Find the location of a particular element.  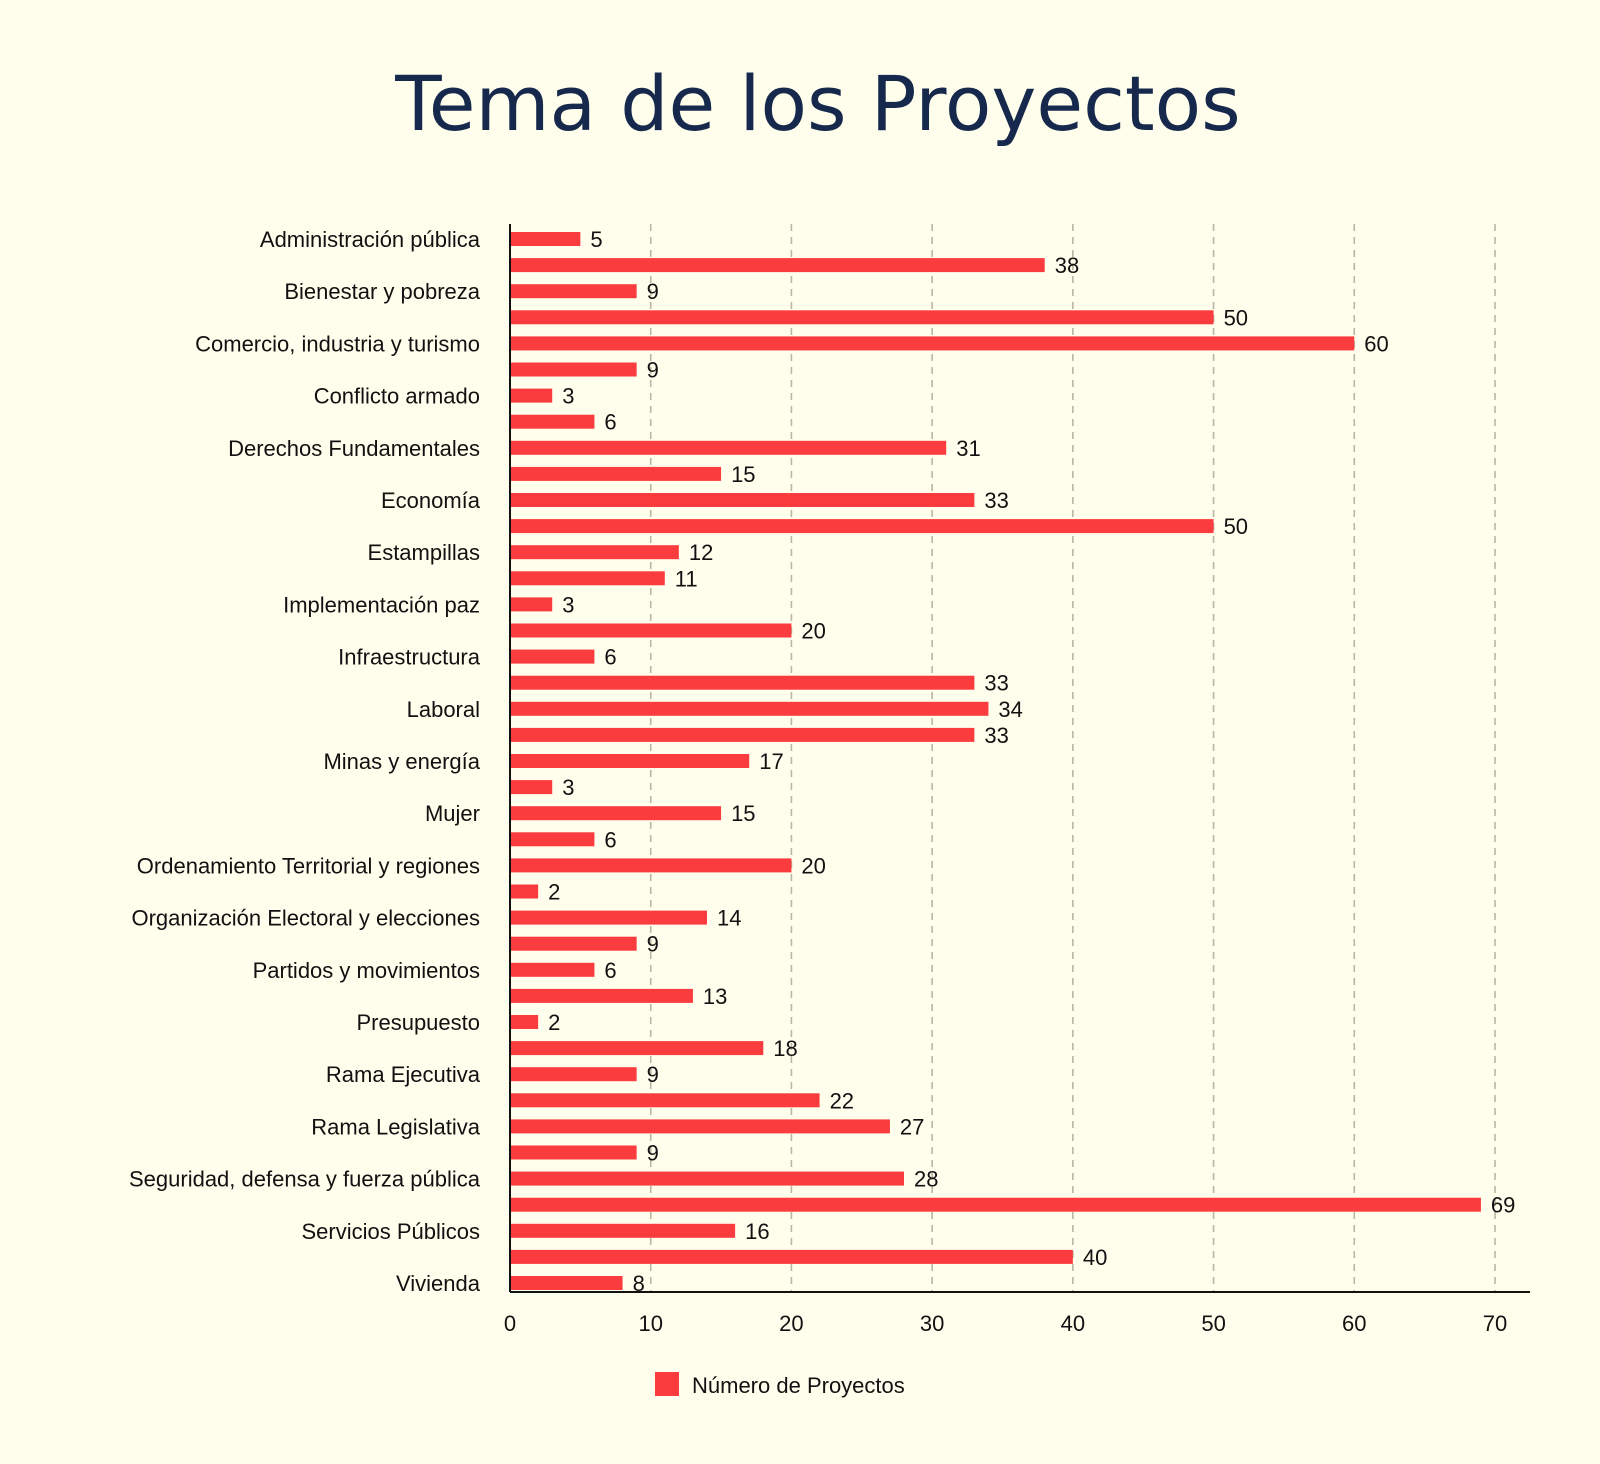

category-label: Partidos y movimientos is located at coordinates (366, 970).